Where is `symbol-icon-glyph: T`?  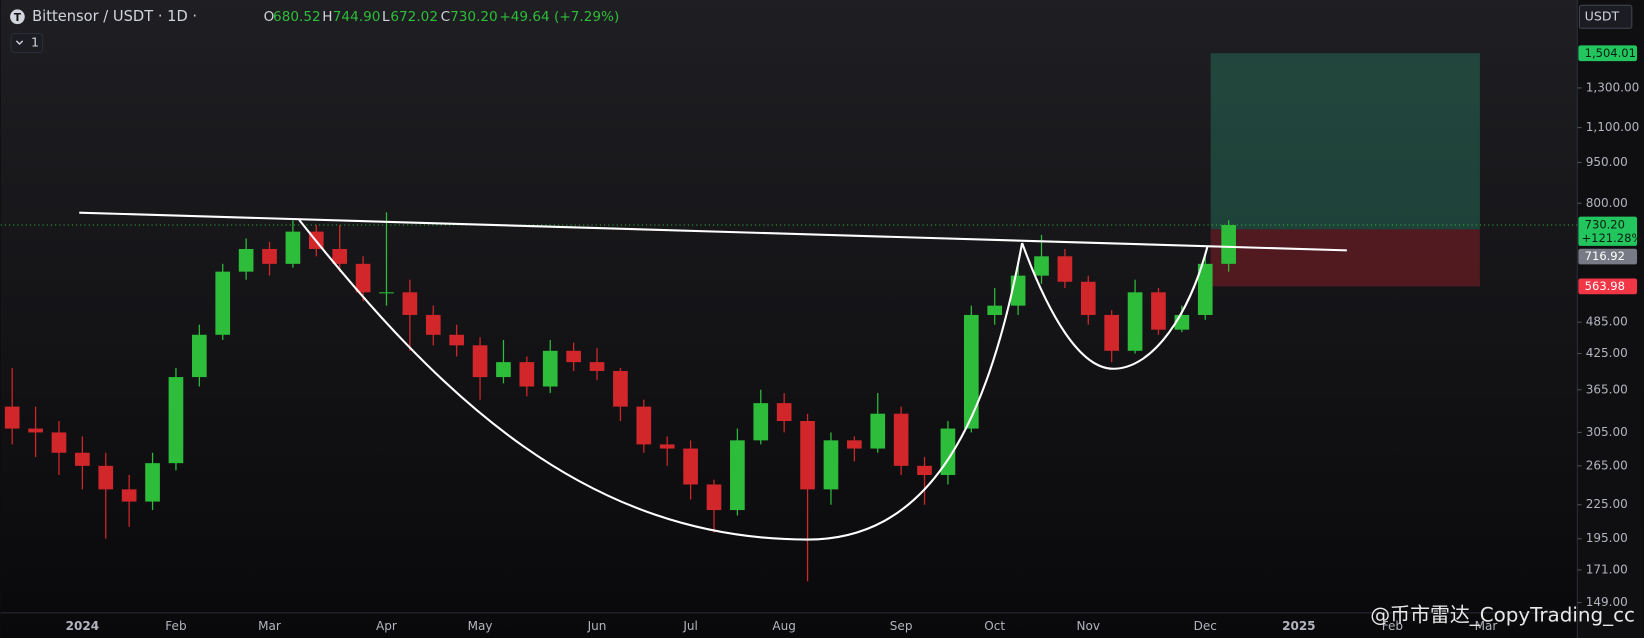
symbol-icon-glyph: T is located at coordinates (18, 18).